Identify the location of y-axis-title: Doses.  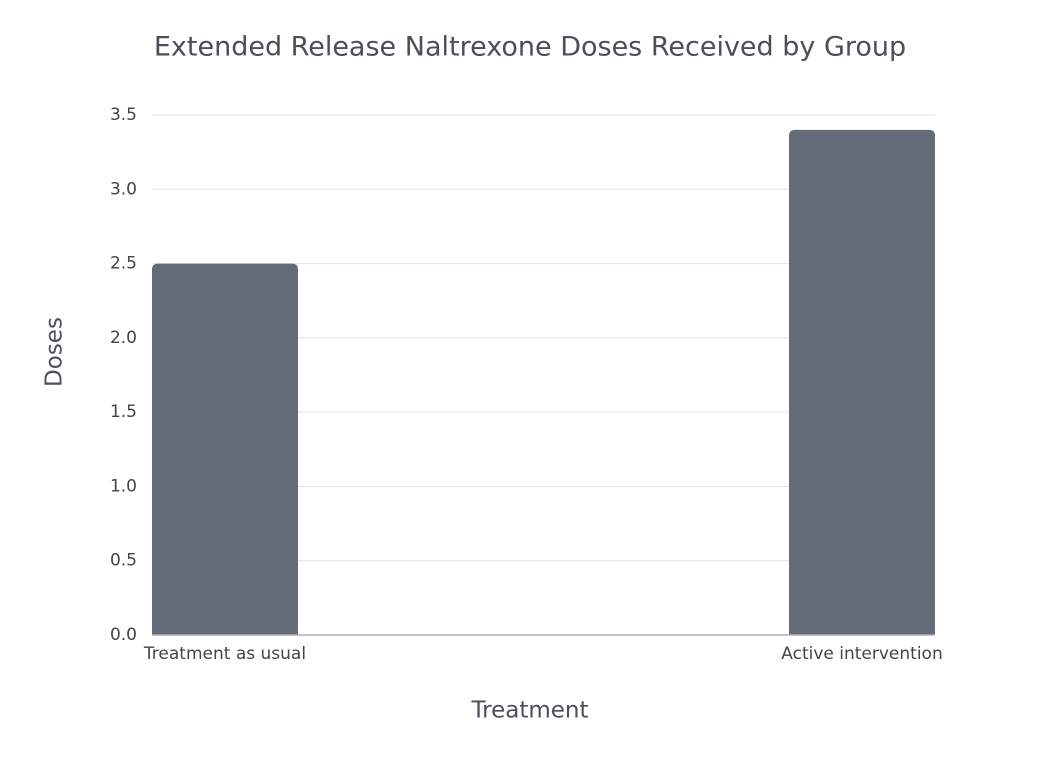
(55, 352).